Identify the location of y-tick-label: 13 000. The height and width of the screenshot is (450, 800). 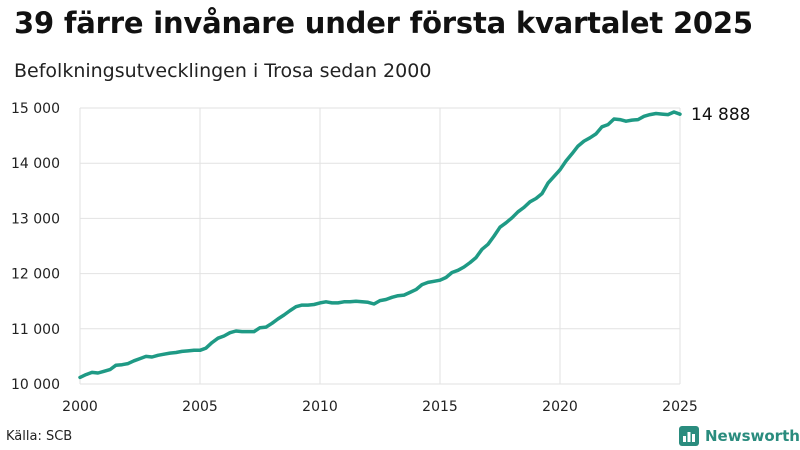
(35, 219).